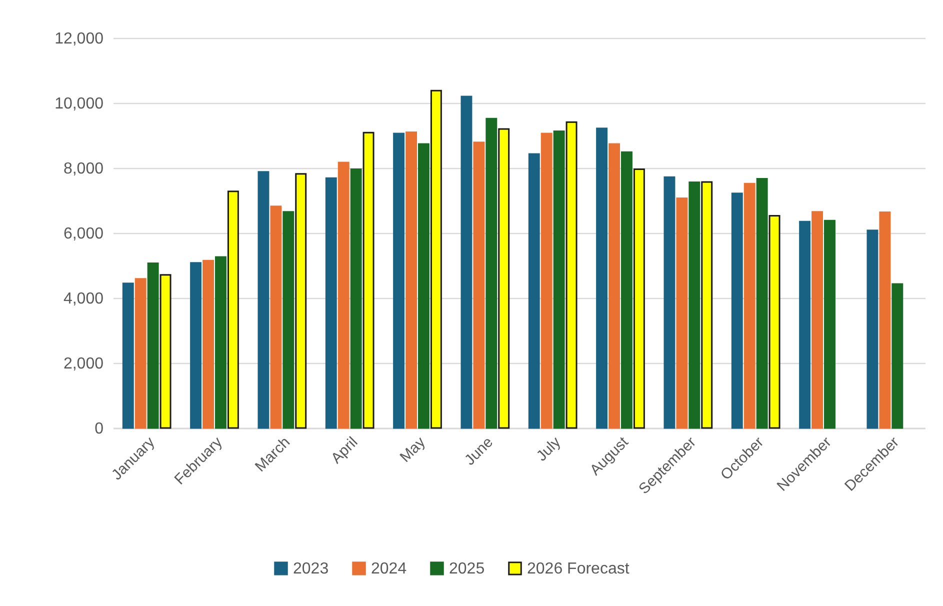  I want to click on y-tick-label: 6,000, so click(83, 234).